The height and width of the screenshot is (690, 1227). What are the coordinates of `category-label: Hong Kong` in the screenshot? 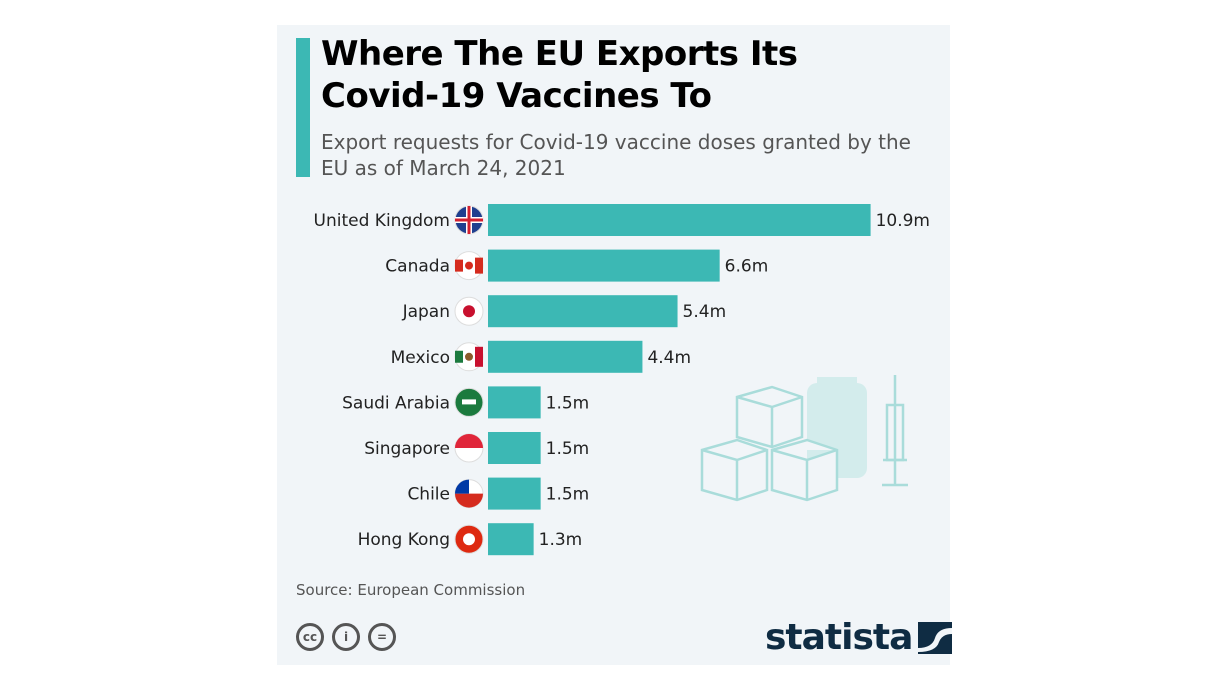 It's located at (404, 540).